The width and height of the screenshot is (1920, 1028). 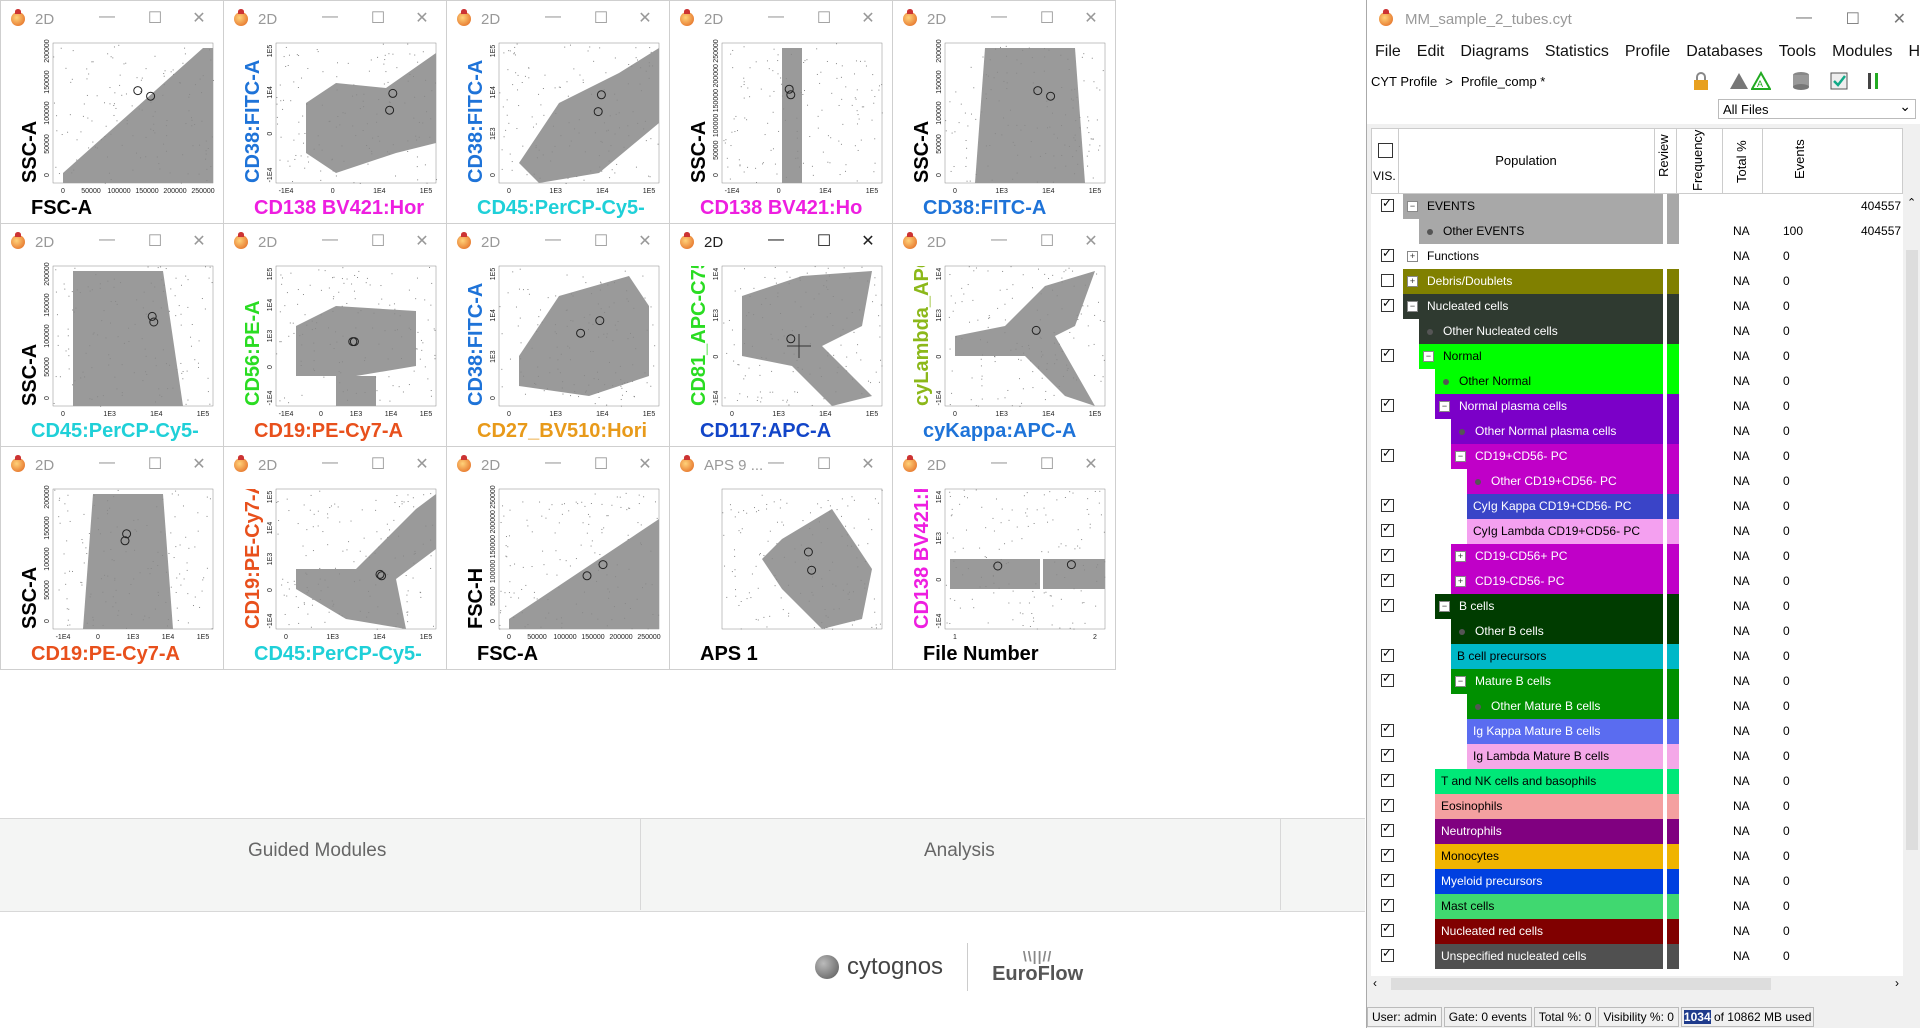 What do you see at coordinates (1637, 481) in the screenshot?
I see `population-row: Other CD19+CD56- PC NA 0` at bounding box center [1637, 481].